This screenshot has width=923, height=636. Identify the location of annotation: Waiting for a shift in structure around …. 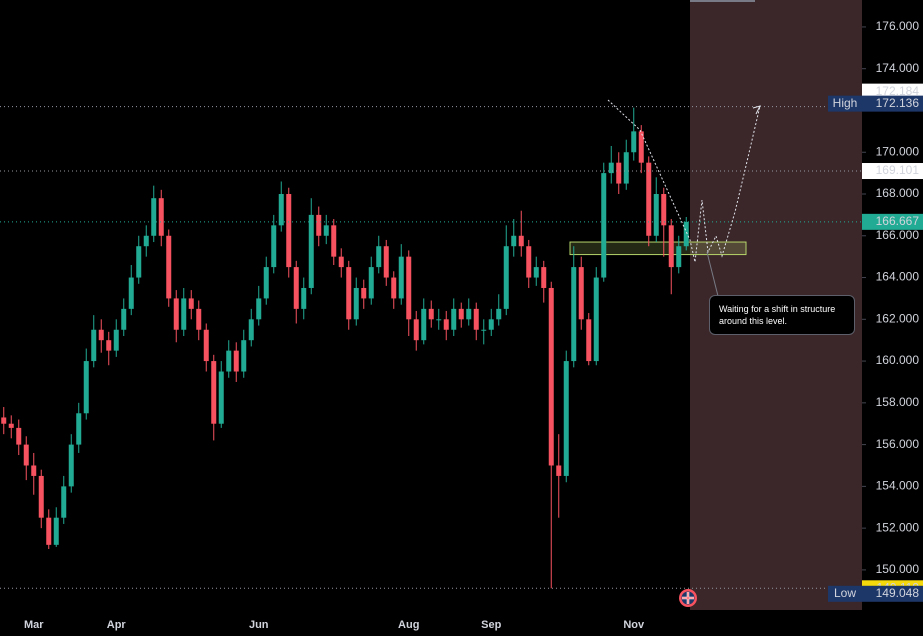
(782, 315).